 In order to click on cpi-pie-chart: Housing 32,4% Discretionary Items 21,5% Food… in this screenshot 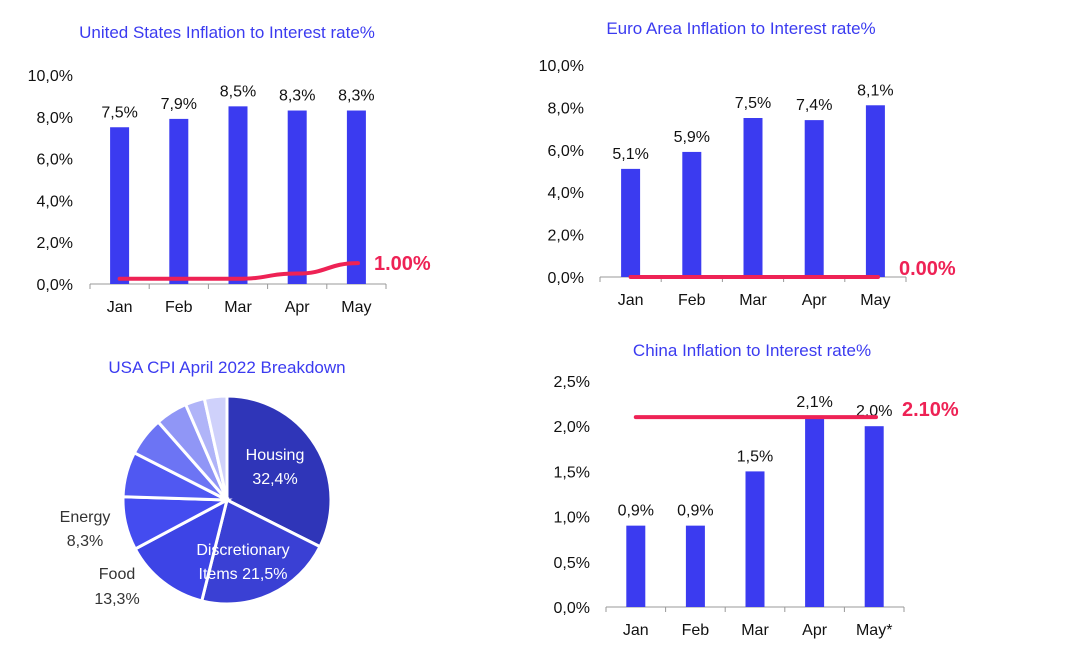, I will do `click(196, 501)`.